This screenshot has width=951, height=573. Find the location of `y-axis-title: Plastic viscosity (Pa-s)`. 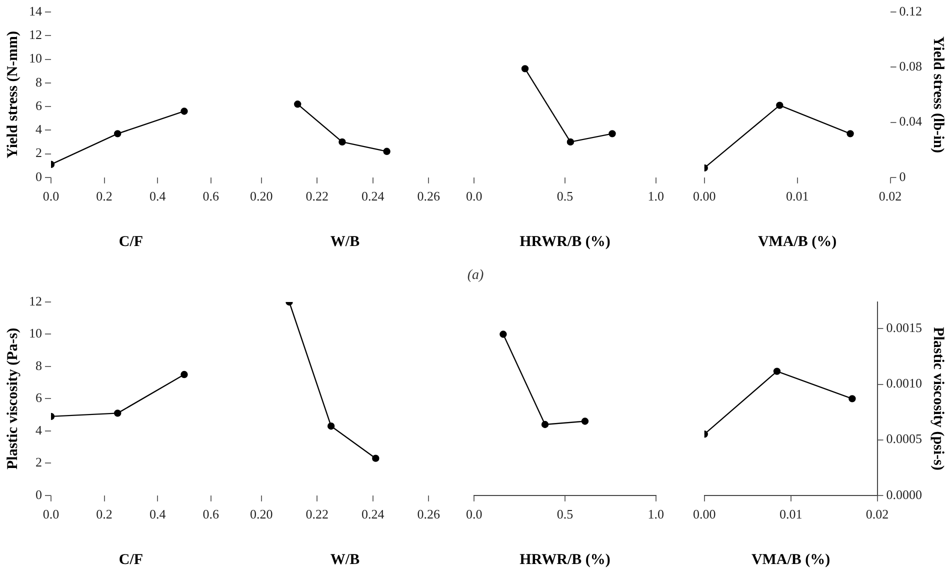

y-axis-title: Plastic viscosity (Pa-s) is located at coordinates (12, 399).